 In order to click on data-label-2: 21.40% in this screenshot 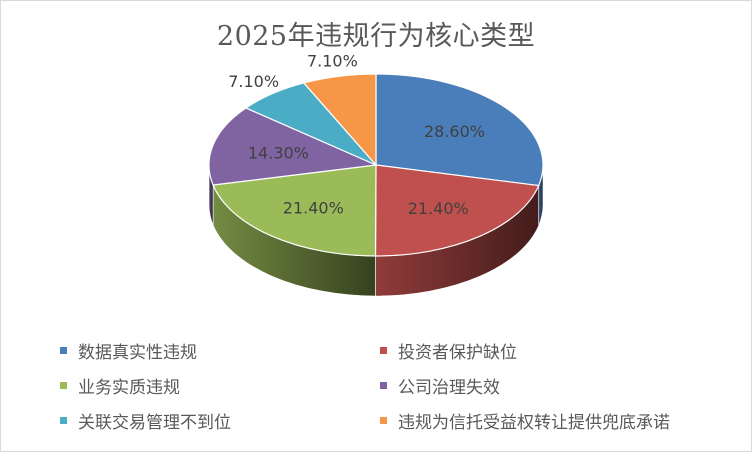, I will do `click(313, 208)`.